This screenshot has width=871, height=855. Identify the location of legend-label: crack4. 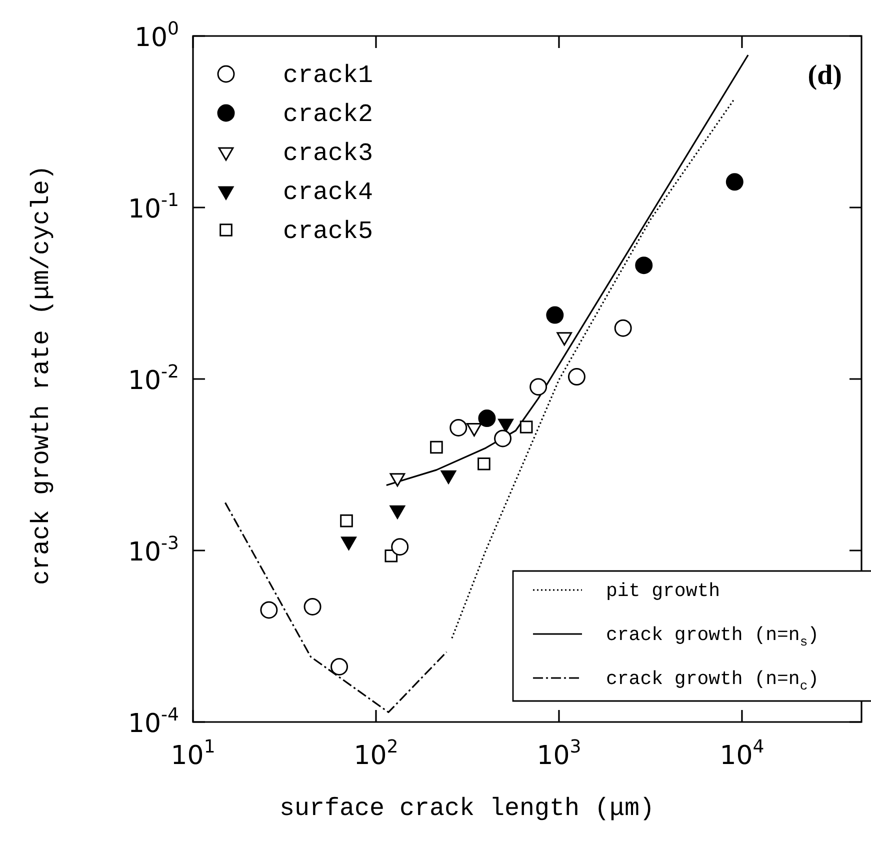
(328, 192).